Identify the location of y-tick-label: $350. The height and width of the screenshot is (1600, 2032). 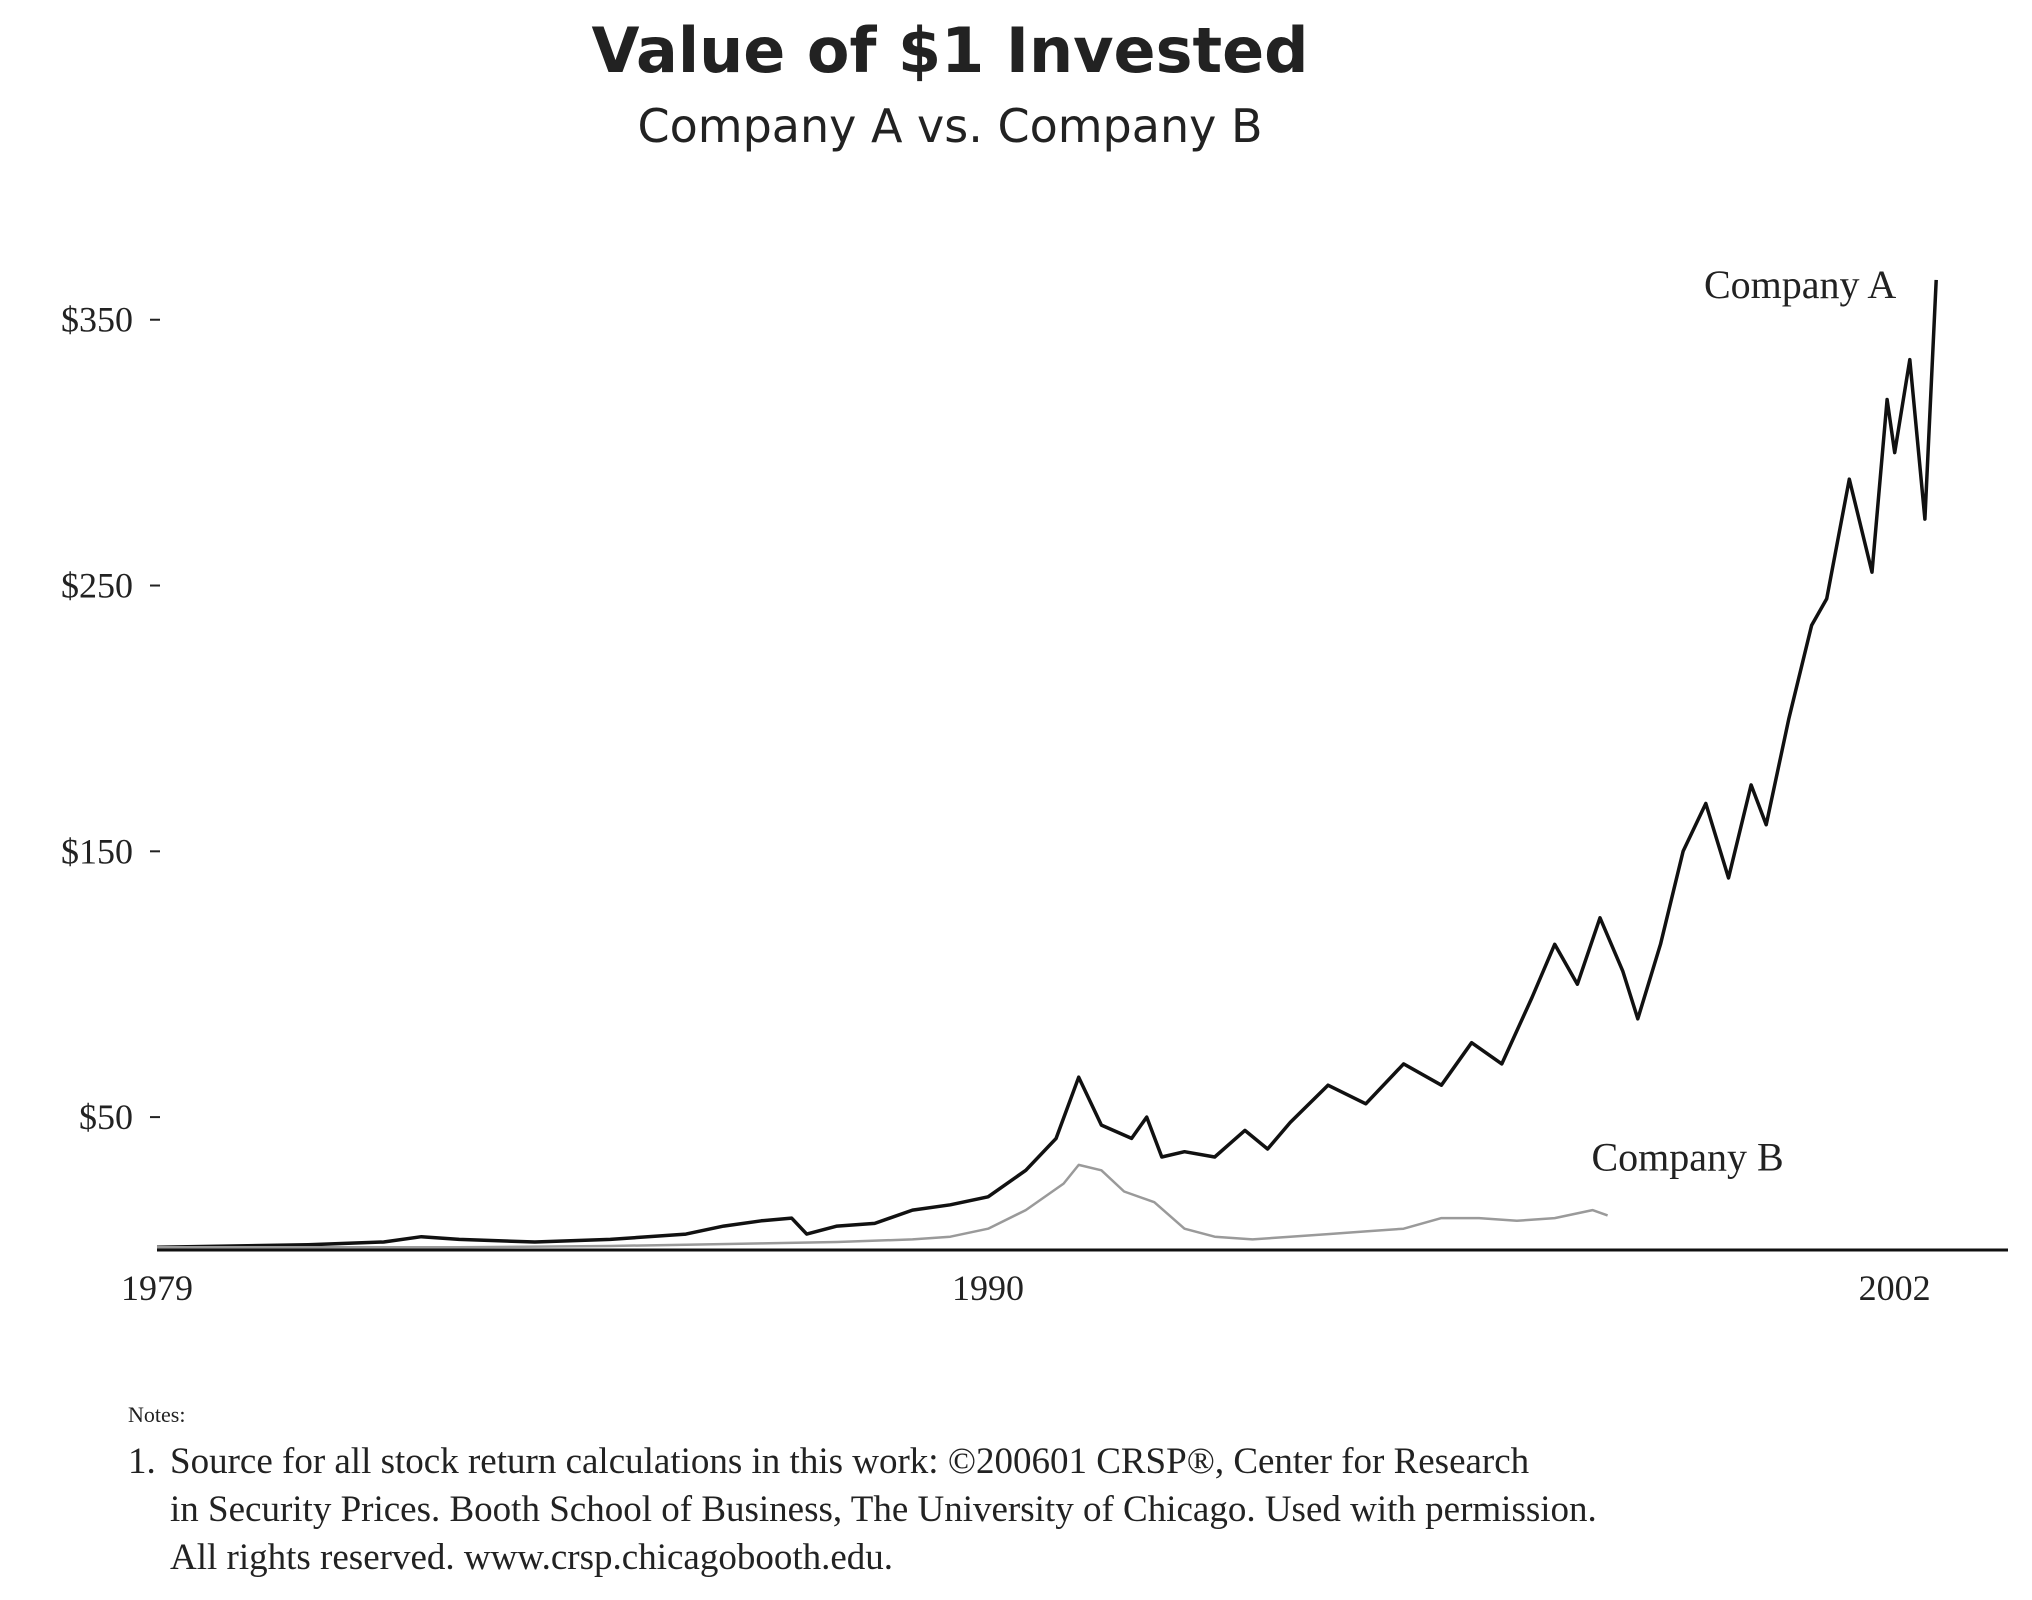
(97, 320).